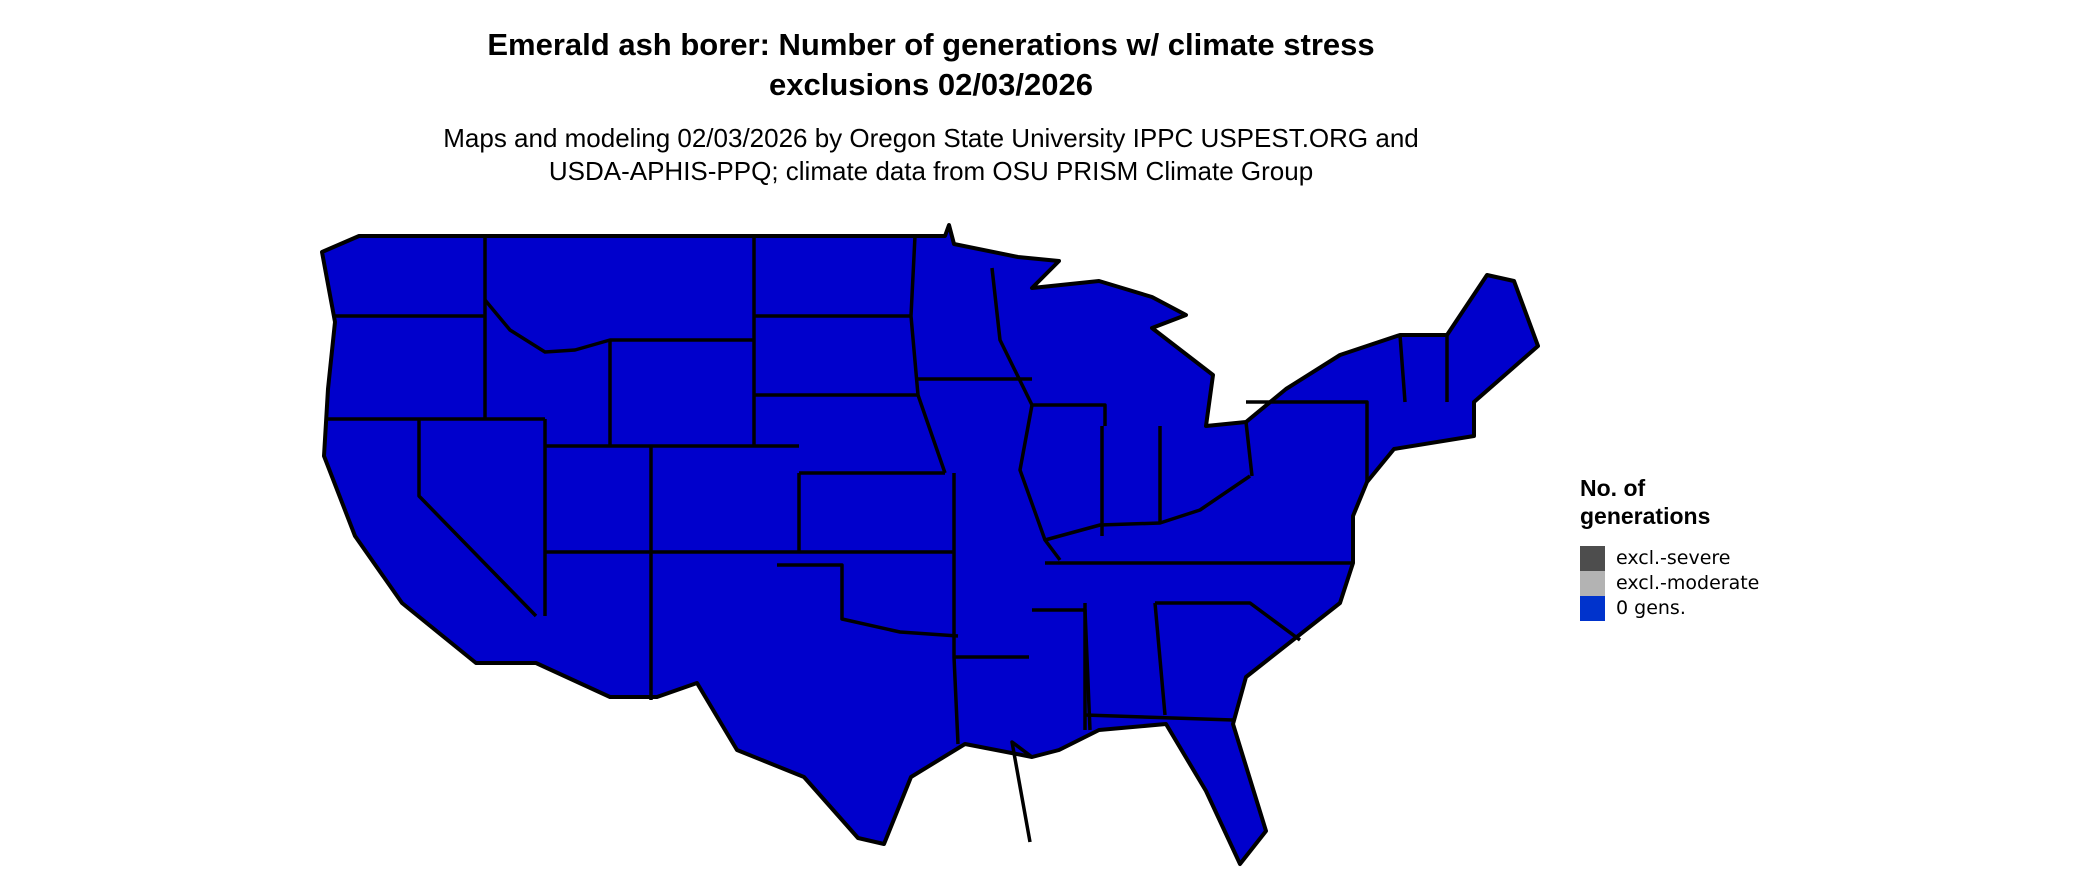 The height and width of the screenshot is (892, 2100). What do you see at coordinates (1673, 558) in the screenshot?
I see `legend-label-excl-severe: excl.-severe` at bounding box center [1673, 558].